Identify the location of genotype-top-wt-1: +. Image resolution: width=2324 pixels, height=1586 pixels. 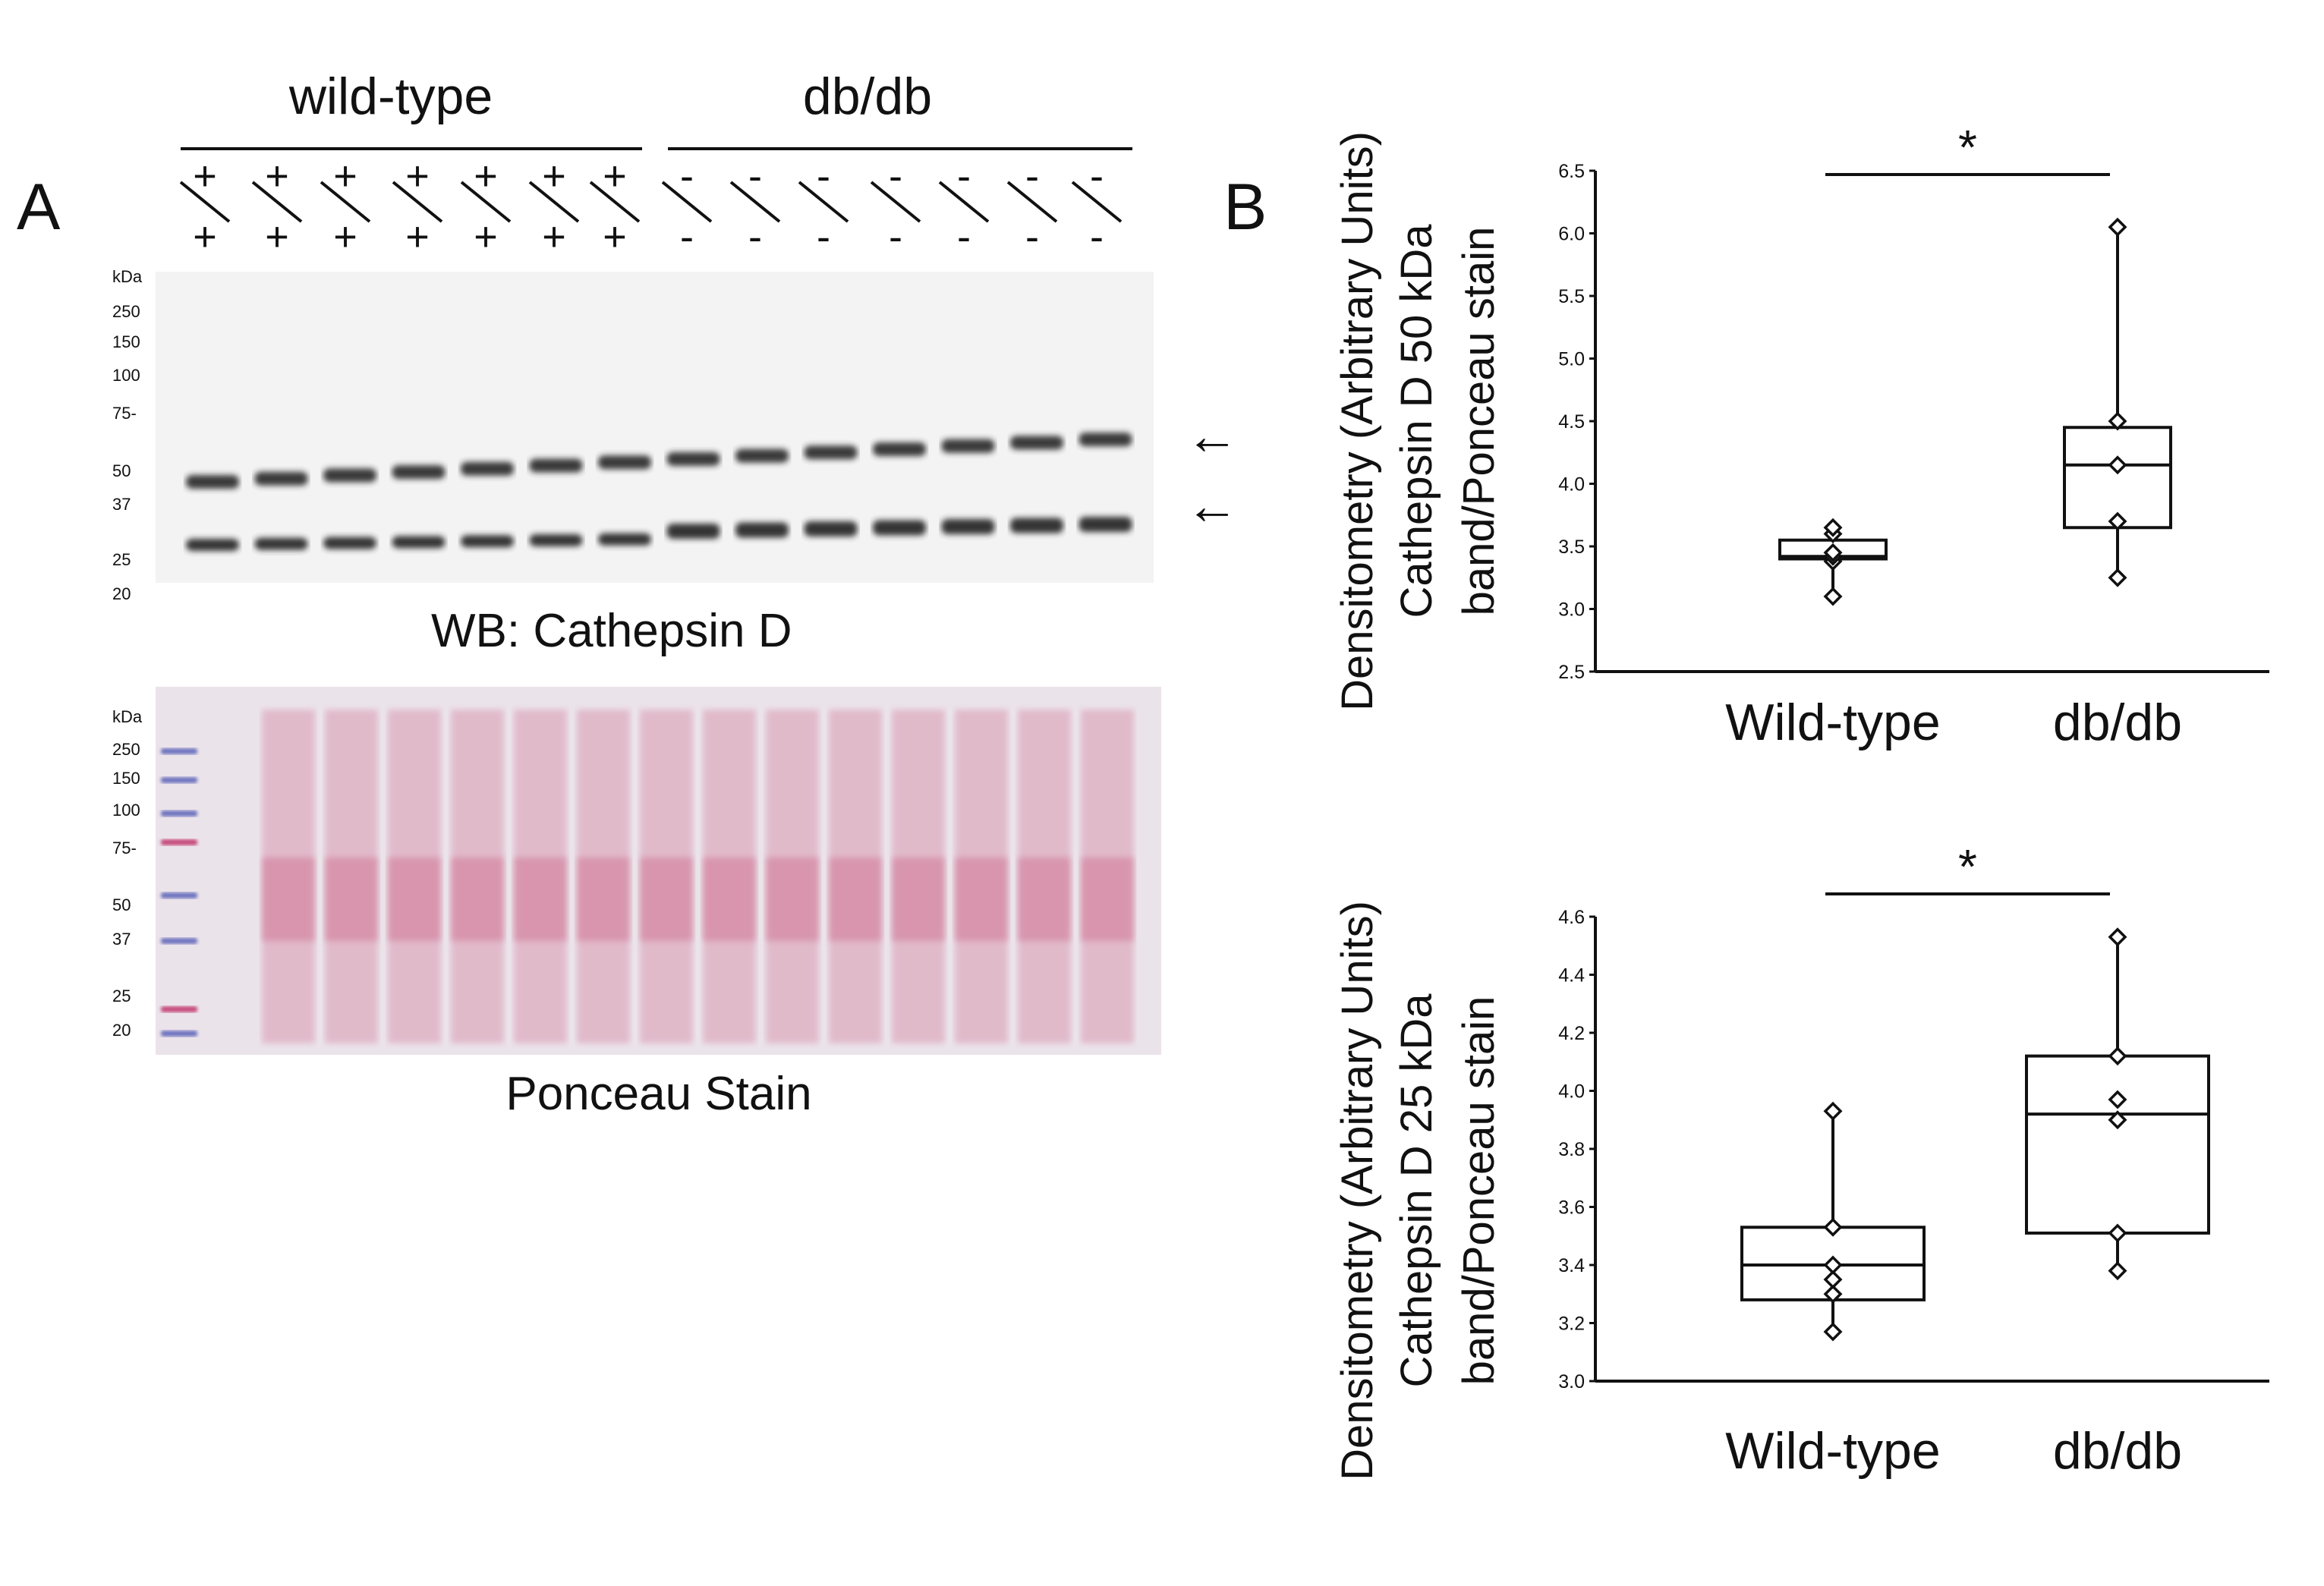
(205, 176).